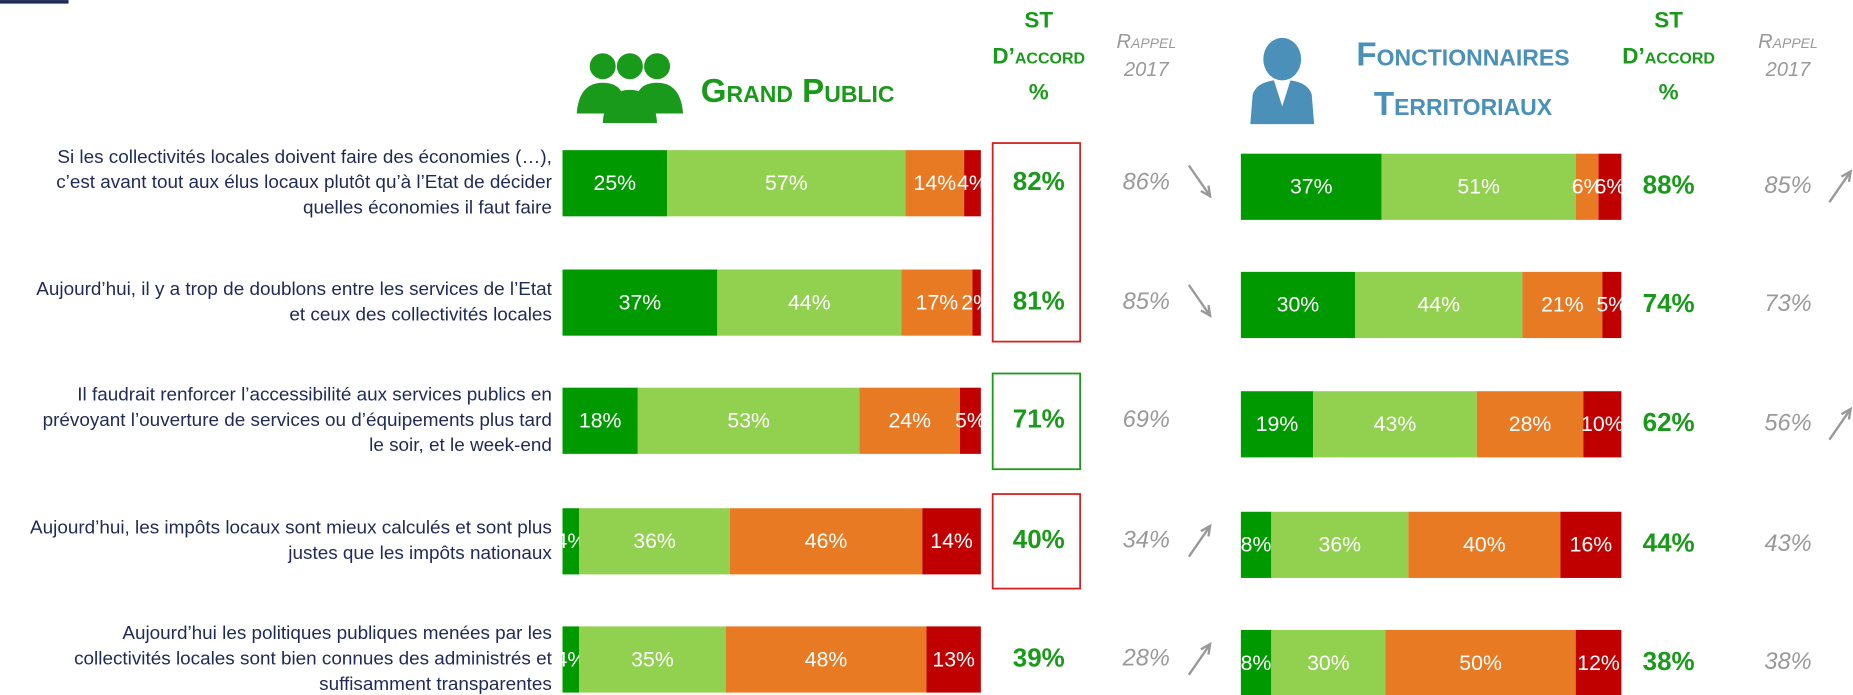 The image size is (1853, 695). What do you see at coordinates (1602, 424) in the screenshot?
I see `segment-label: 10%` at bounding box center [1602, 424].